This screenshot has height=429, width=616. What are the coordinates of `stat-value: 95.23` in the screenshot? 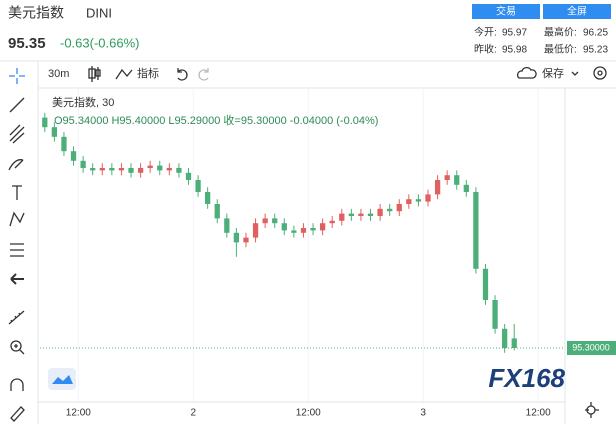 It's located at (595, 50).